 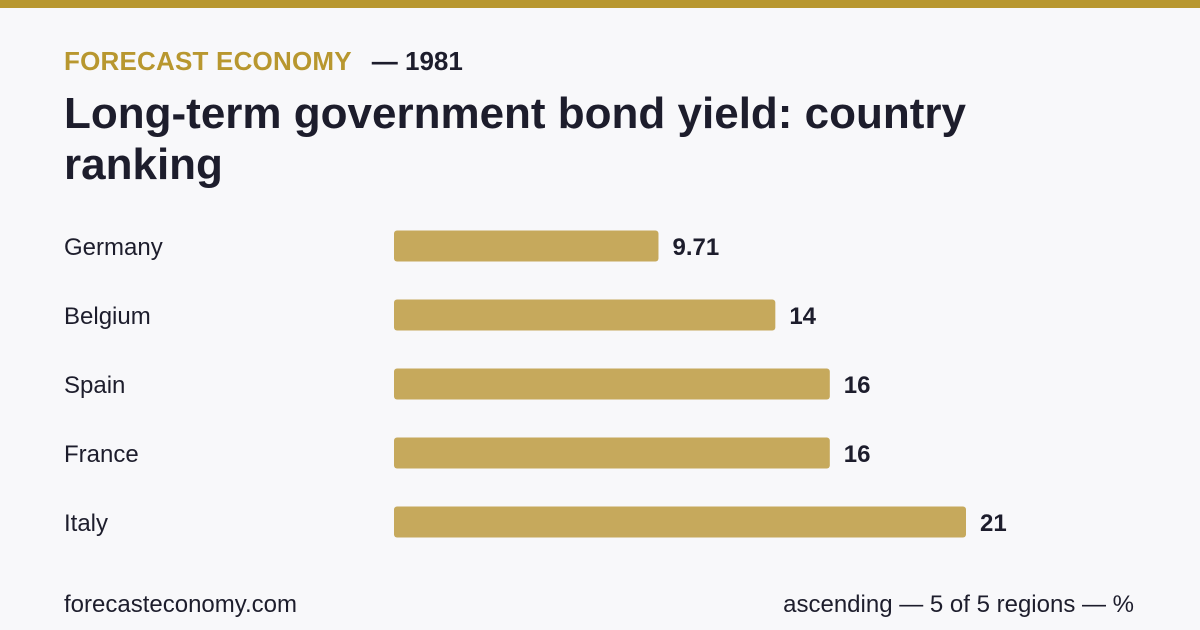 I want to click on value-label: 9.71, so click(x=695, y=247).